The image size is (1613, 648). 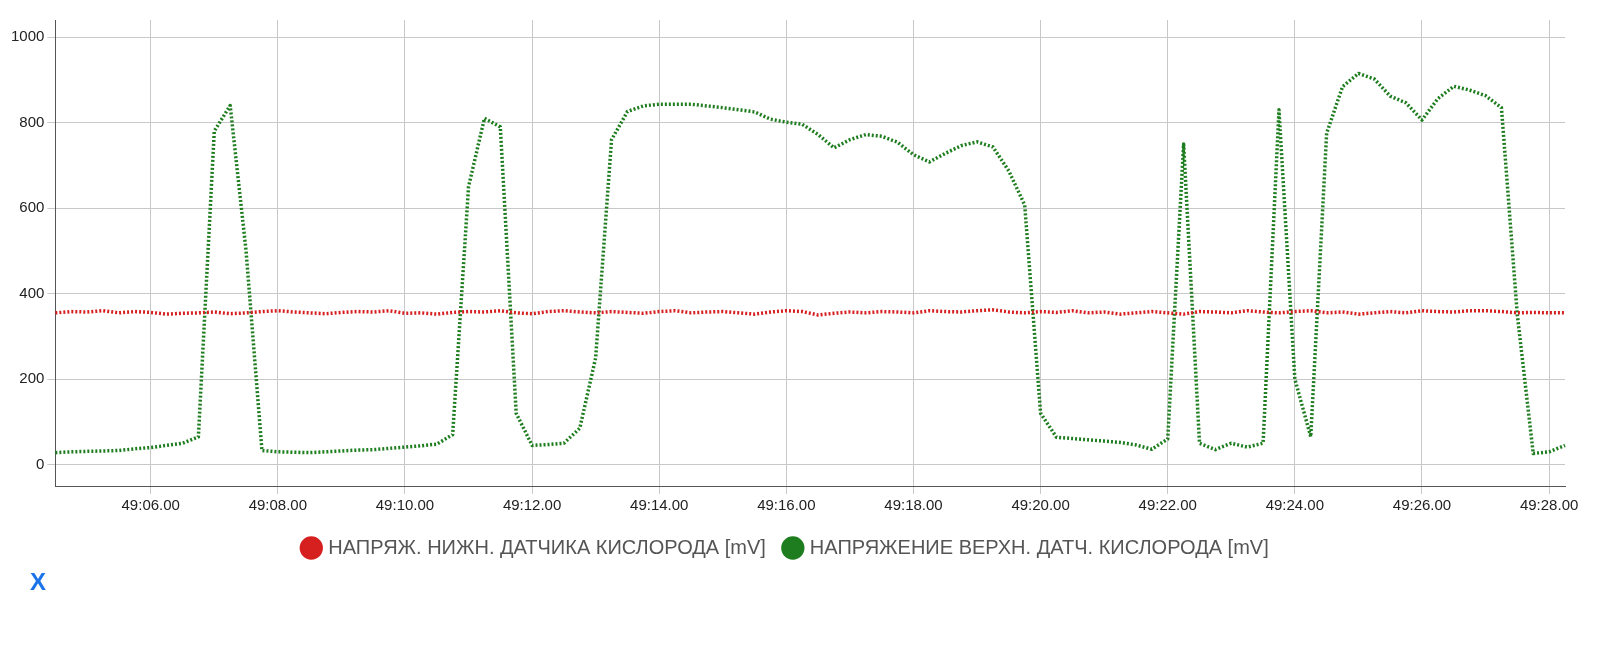 What do you see at coordinates (532, 505) in the screenshot?
I see `x-tick-label: 49:12.00` at bounding box center [532, 505].